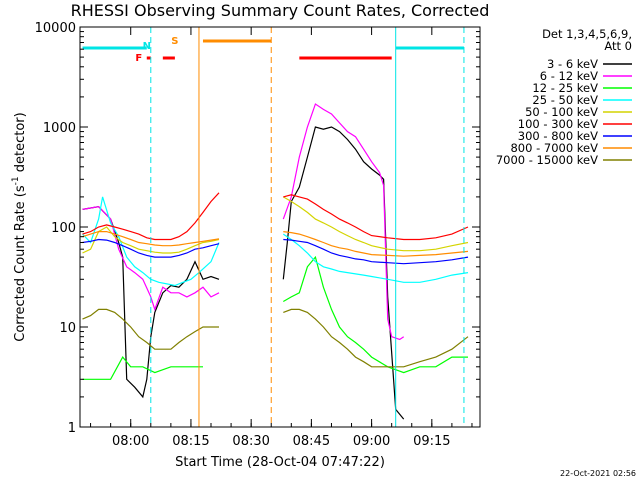  I want to click on x-tick-label-5: 09:15, so click(431, 441).